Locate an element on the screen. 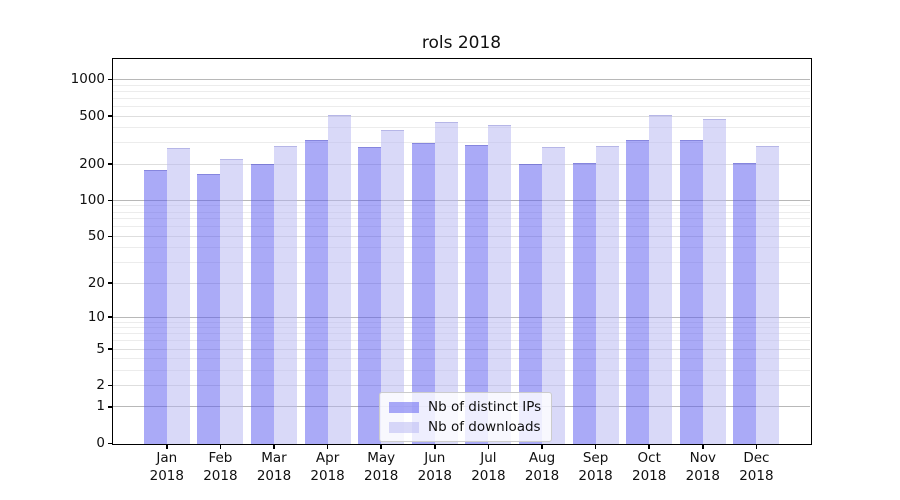 This screenshot has height=500, width=900. y-tick-label-0: 0 is located at coordinates (100, 443).